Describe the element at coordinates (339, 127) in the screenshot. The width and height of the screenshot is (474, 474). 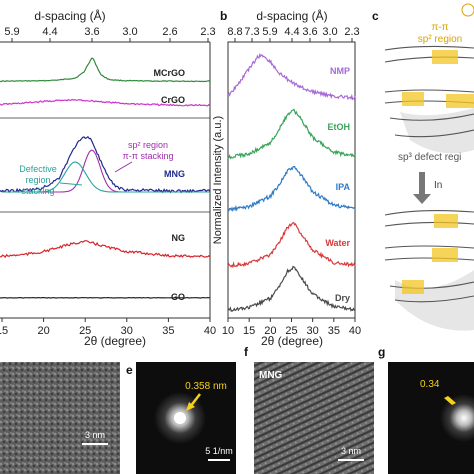
I see `series-label-etoh: EtOH` at that location.